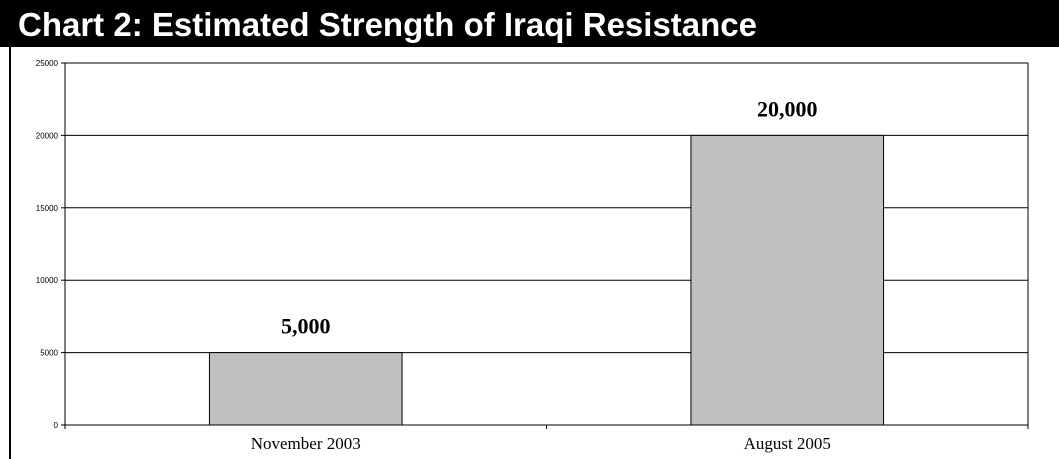 The width and height of the screenshot is (1059, 459). What do you see at coordinates (787, 443) in the screenshot?
I see `x-category-label: August 2005` at bounding box center [787, 443].